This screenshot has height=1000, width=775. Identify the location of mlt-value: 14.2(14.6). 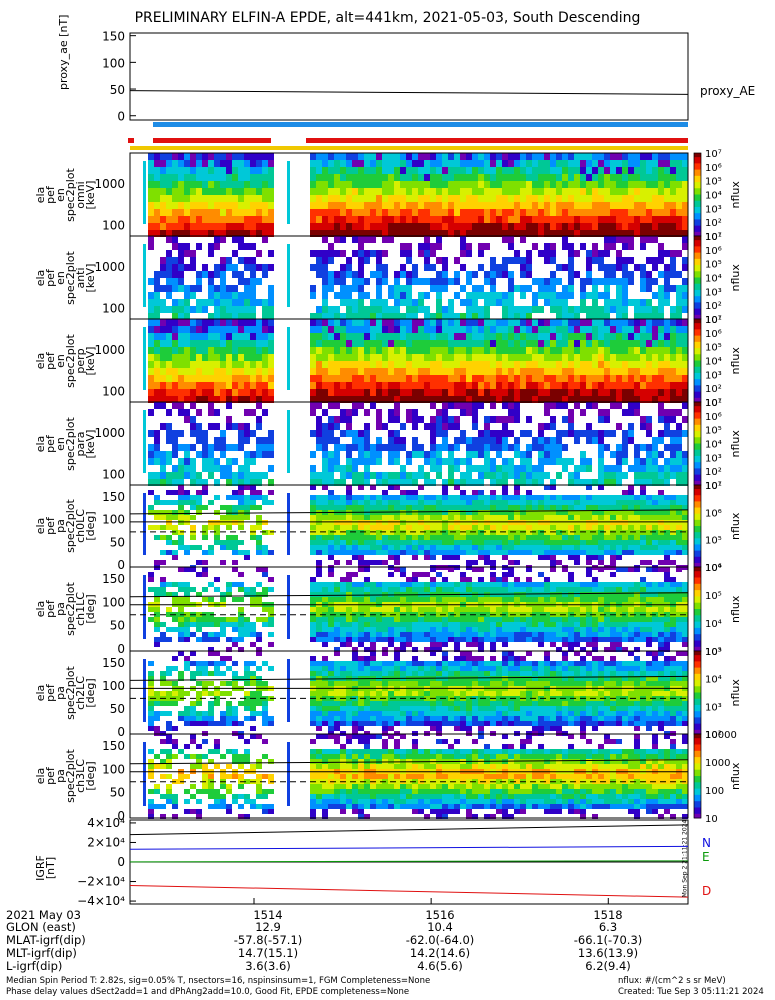
(440, 953).